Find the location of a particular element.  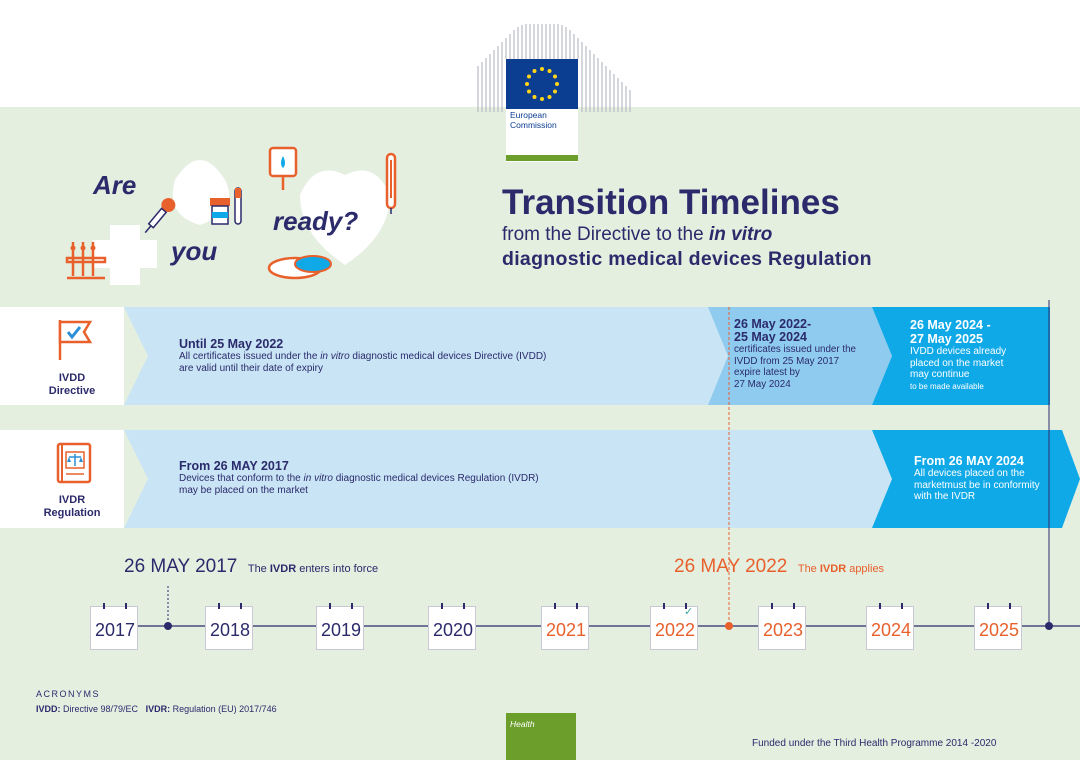

year-calendar-2019: 2019 is located at coordinates (340, 626).